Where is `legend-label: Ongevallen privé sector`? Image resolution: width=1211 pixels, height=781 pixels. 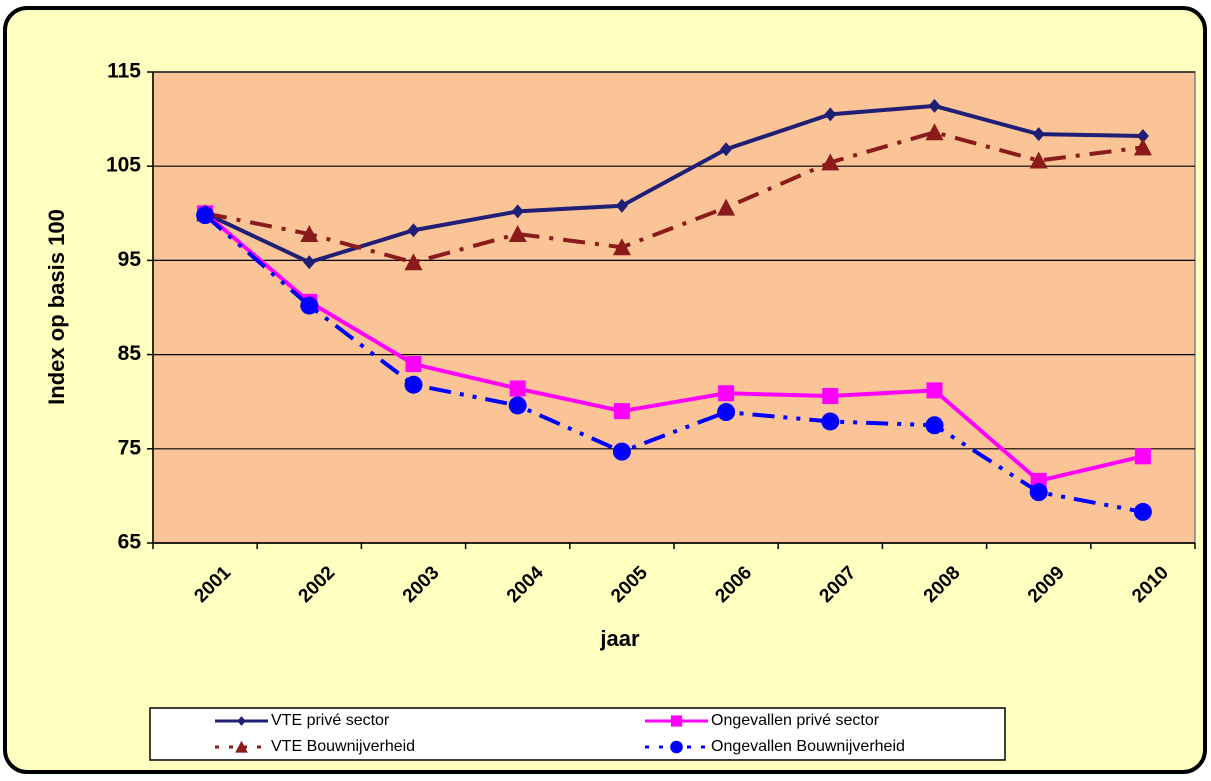 legend-label: Ongevallen privé sector is located at coordinates (795, 720).